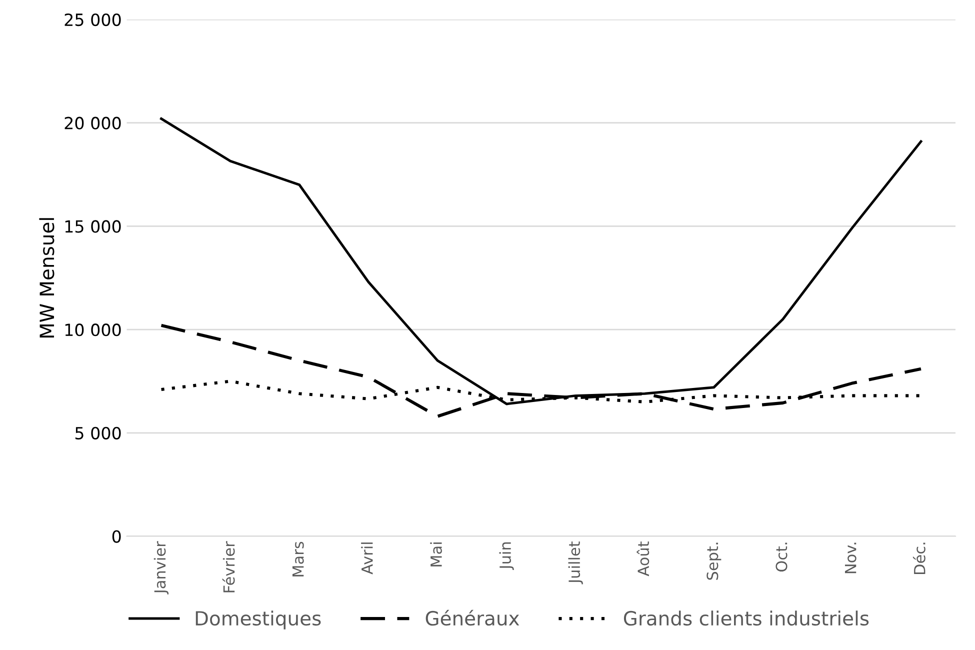 The image size is (975, 650). What do you see at coordinates (46, 278) in the screenshot?
I see `y-axis-title: MW Mensuel` at bounding box center [46, 278].